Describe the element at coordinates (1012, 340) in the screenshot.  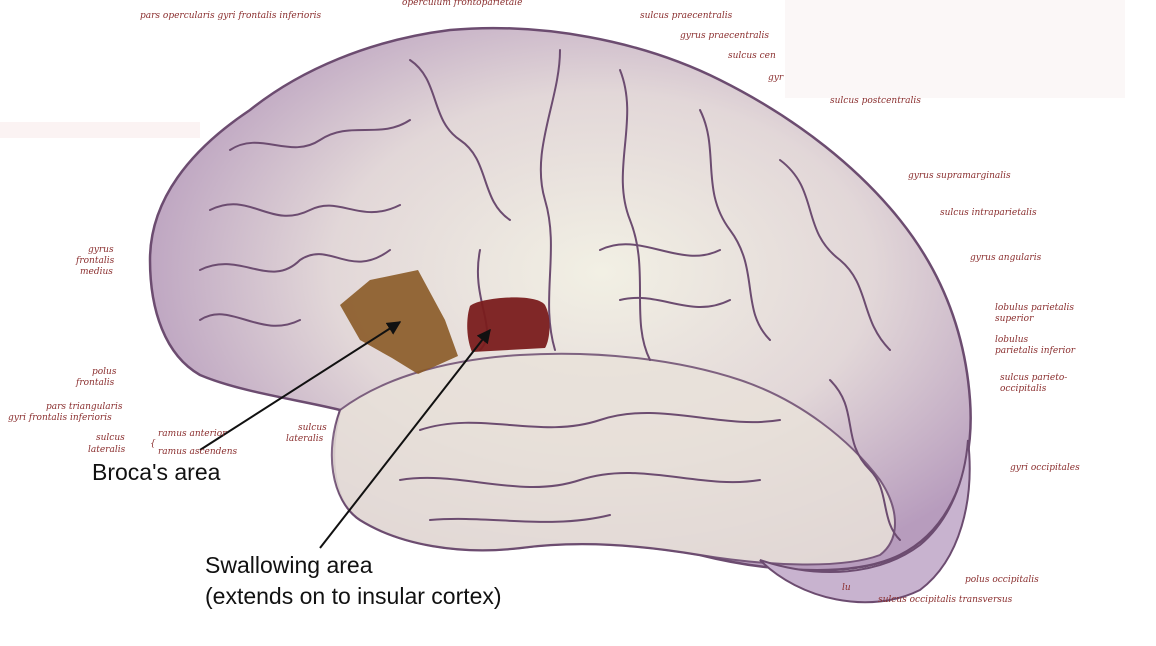
I see `label-lobulus-inferior-line1: lobulus` at that location.